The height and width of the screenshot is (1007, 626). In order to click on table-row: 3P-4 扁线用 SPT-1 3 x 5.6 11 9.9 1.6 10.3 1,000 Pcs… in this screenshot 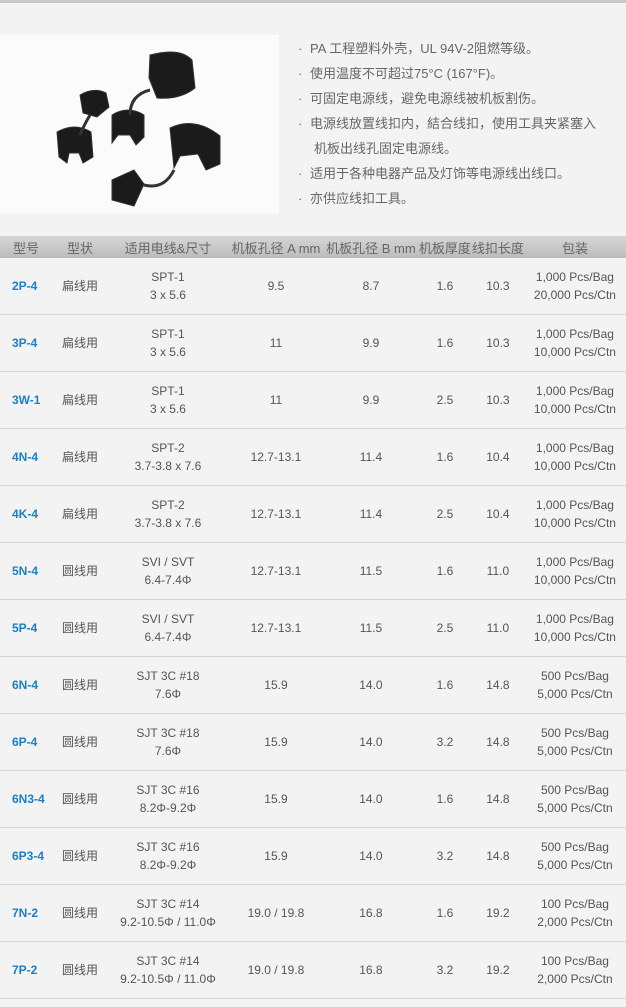, I will do `click(313, 343)`.